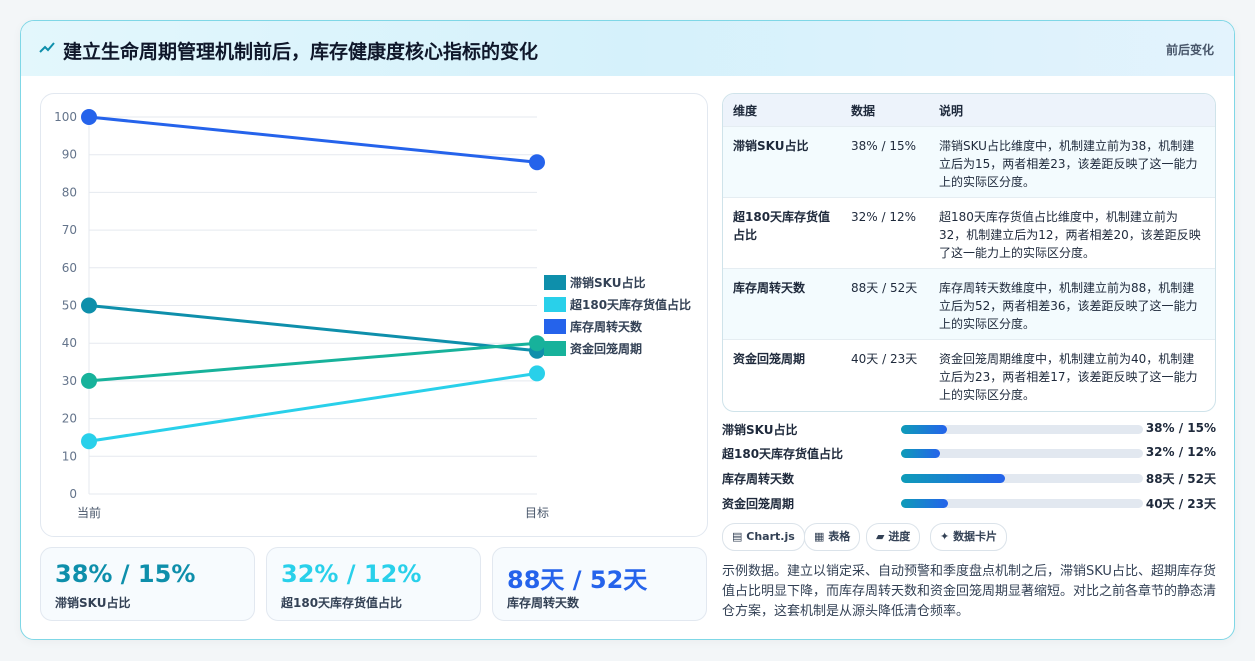 This screenshot has width=1255, height=661. What do you see at coordinates (537, 513) in the screenshot?
I see `x-tick-label: 目标` at bounding box center [537, 513].